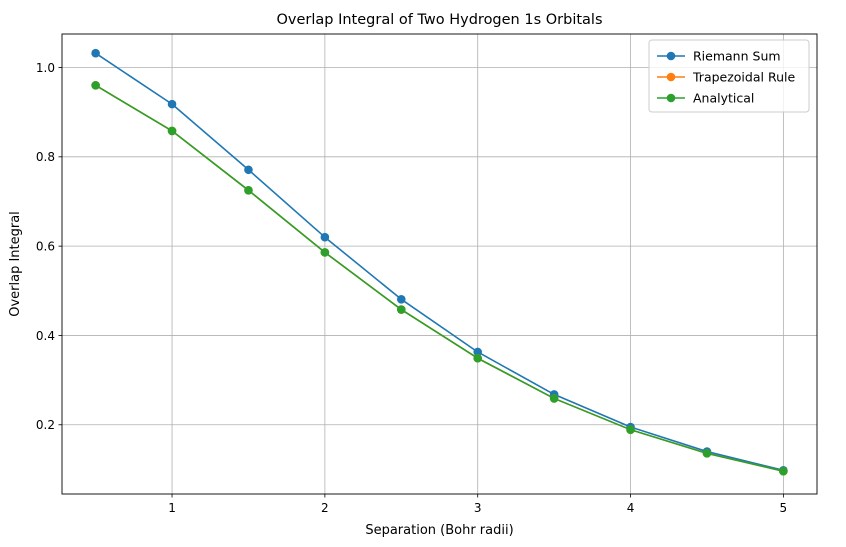 This screenshot has width=846, height=547. Describe the element at coordinates (45, 68) in the screenshot. I see `y-tick-label: 1.0` at that location.